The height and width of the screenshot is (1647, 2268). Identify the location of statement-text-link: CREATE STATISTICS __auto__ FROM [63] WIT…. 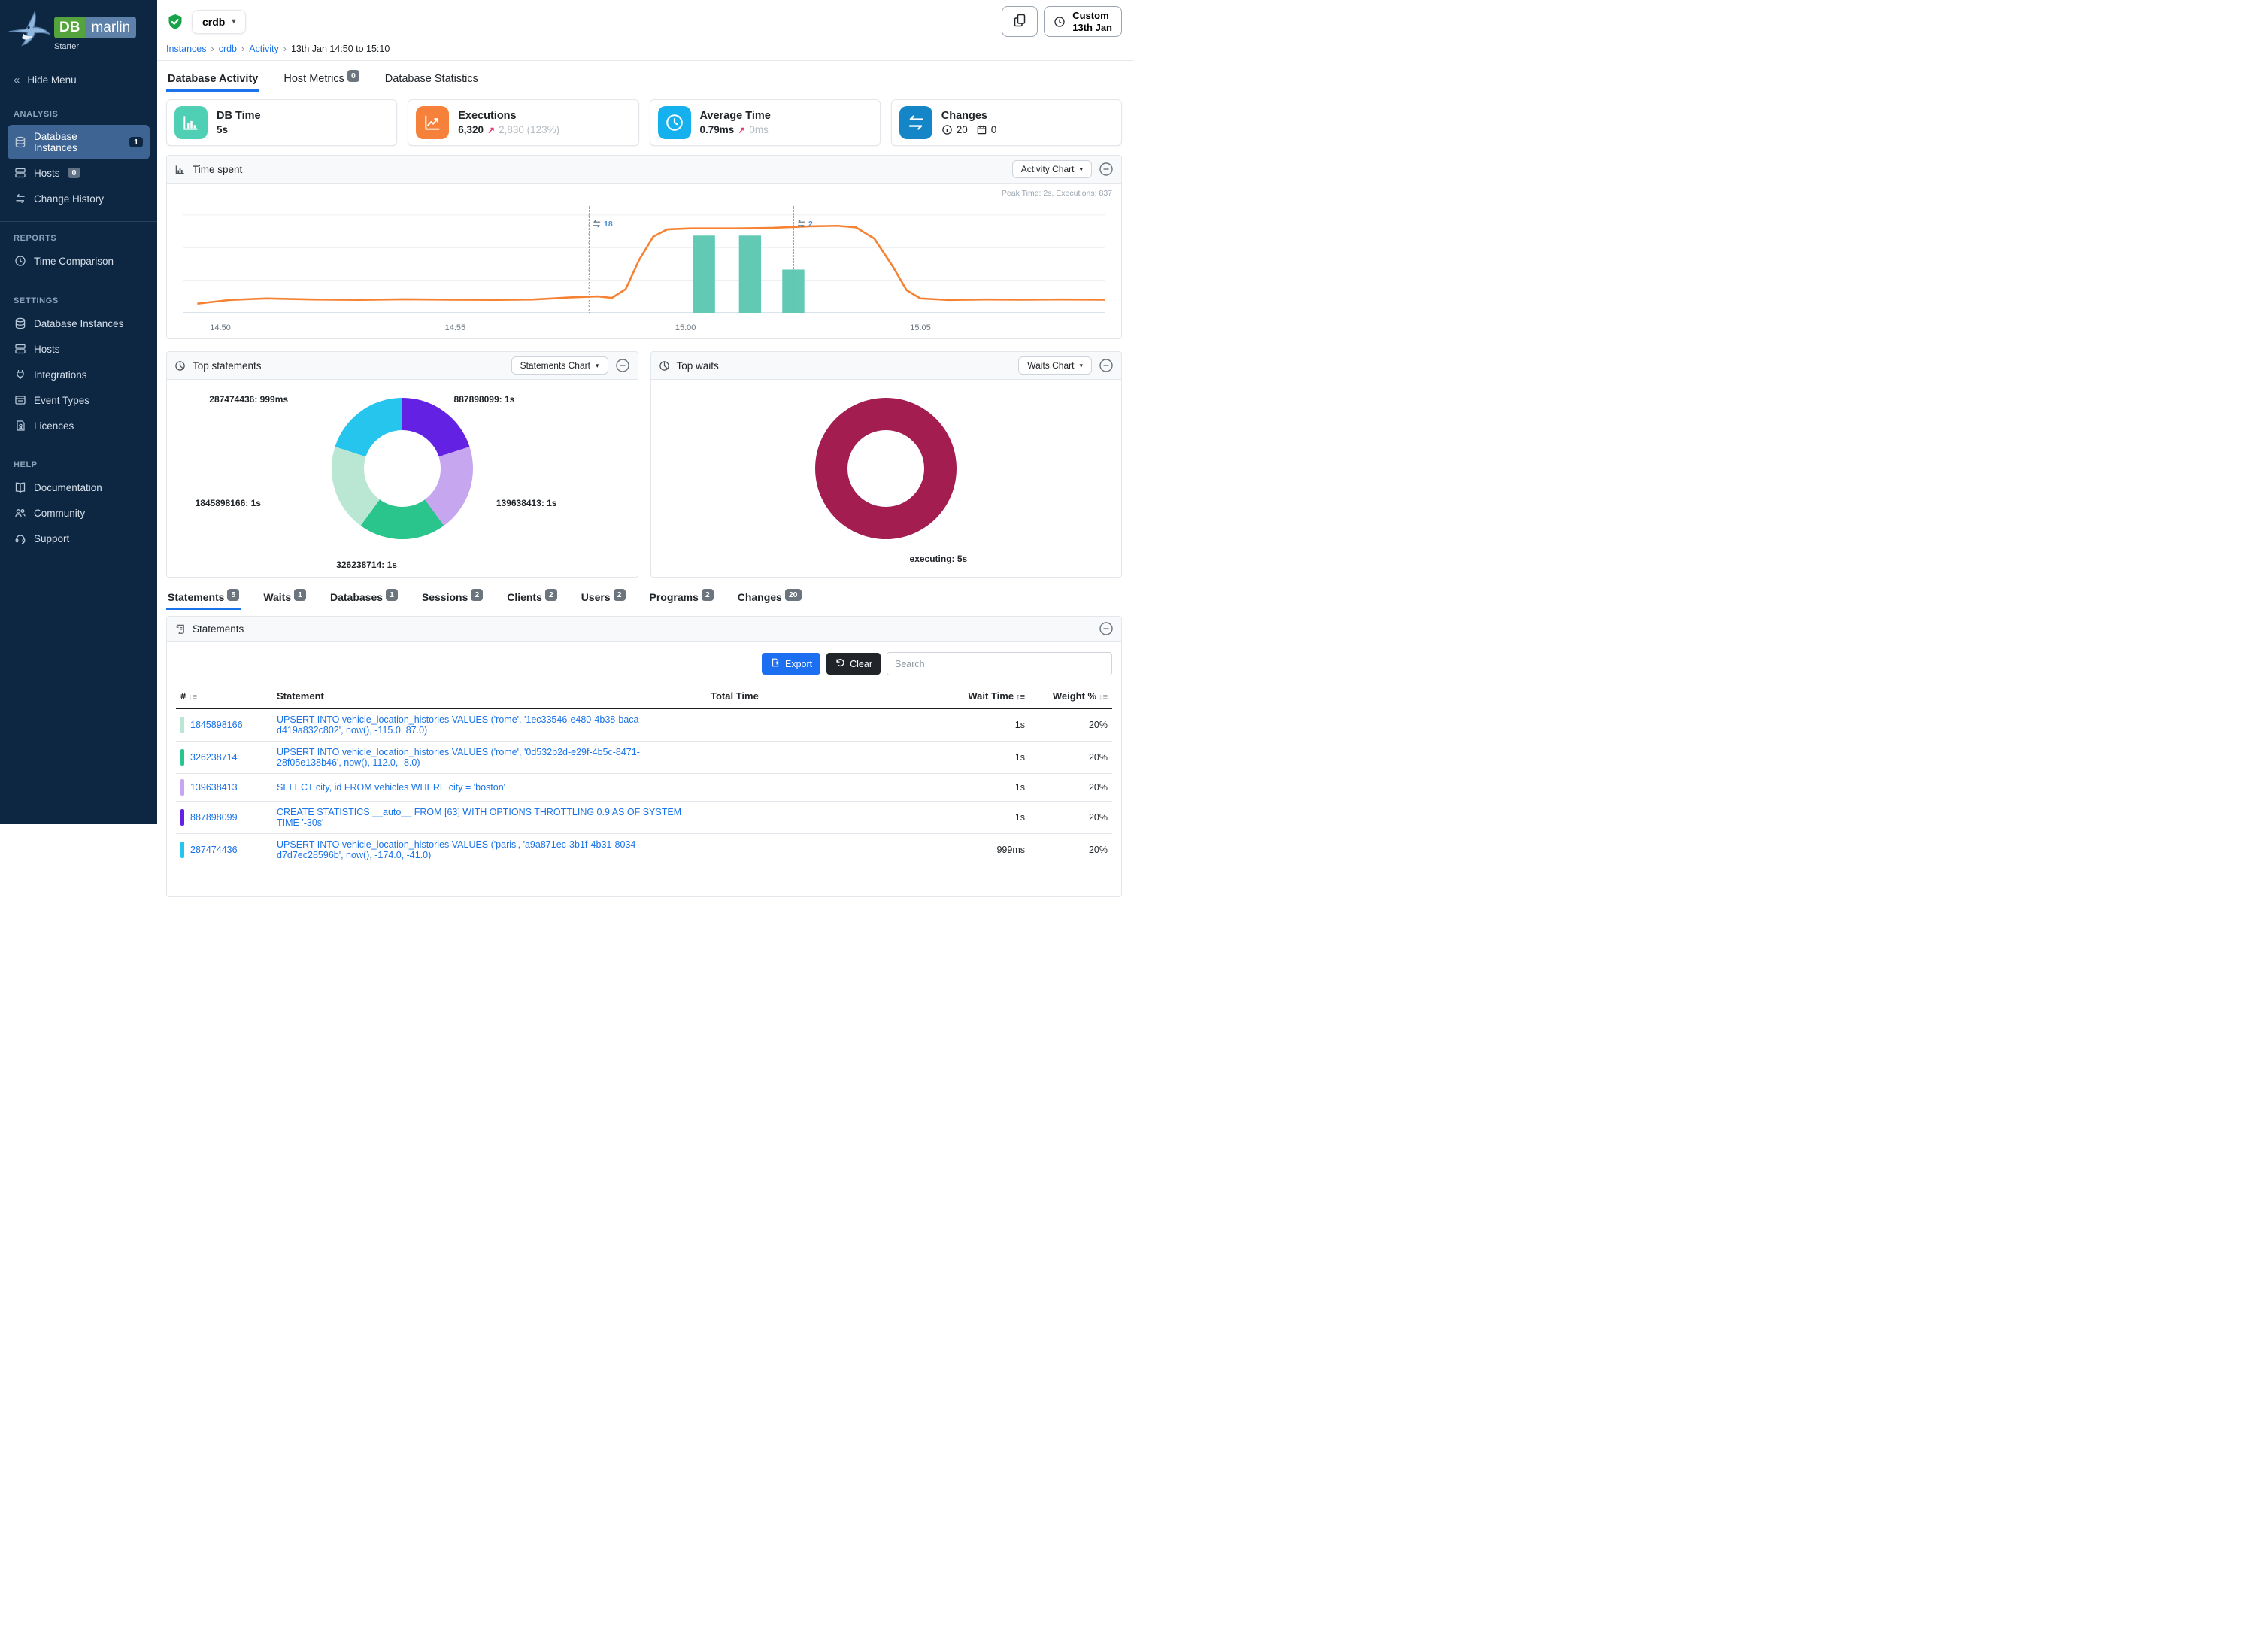
(480, 818).